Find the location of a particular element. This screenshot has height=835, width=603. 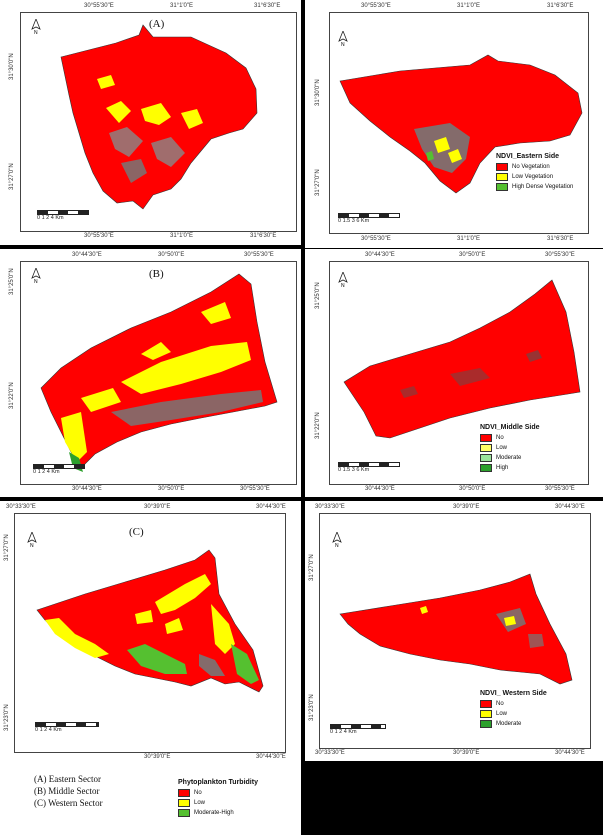

legend-item: Moderate-High is located at coordinates (218, 813).